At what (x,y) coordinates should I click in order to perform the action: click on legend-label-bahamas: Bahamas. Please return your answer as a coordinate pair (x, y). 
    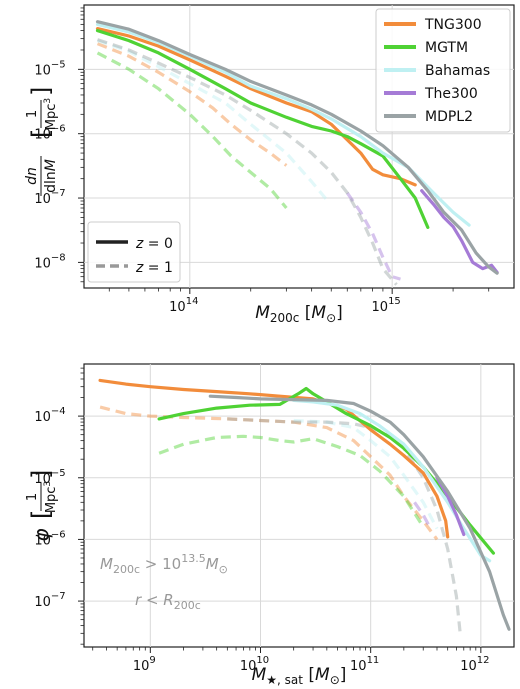
    Looking at the image, I should click on (457, 71).